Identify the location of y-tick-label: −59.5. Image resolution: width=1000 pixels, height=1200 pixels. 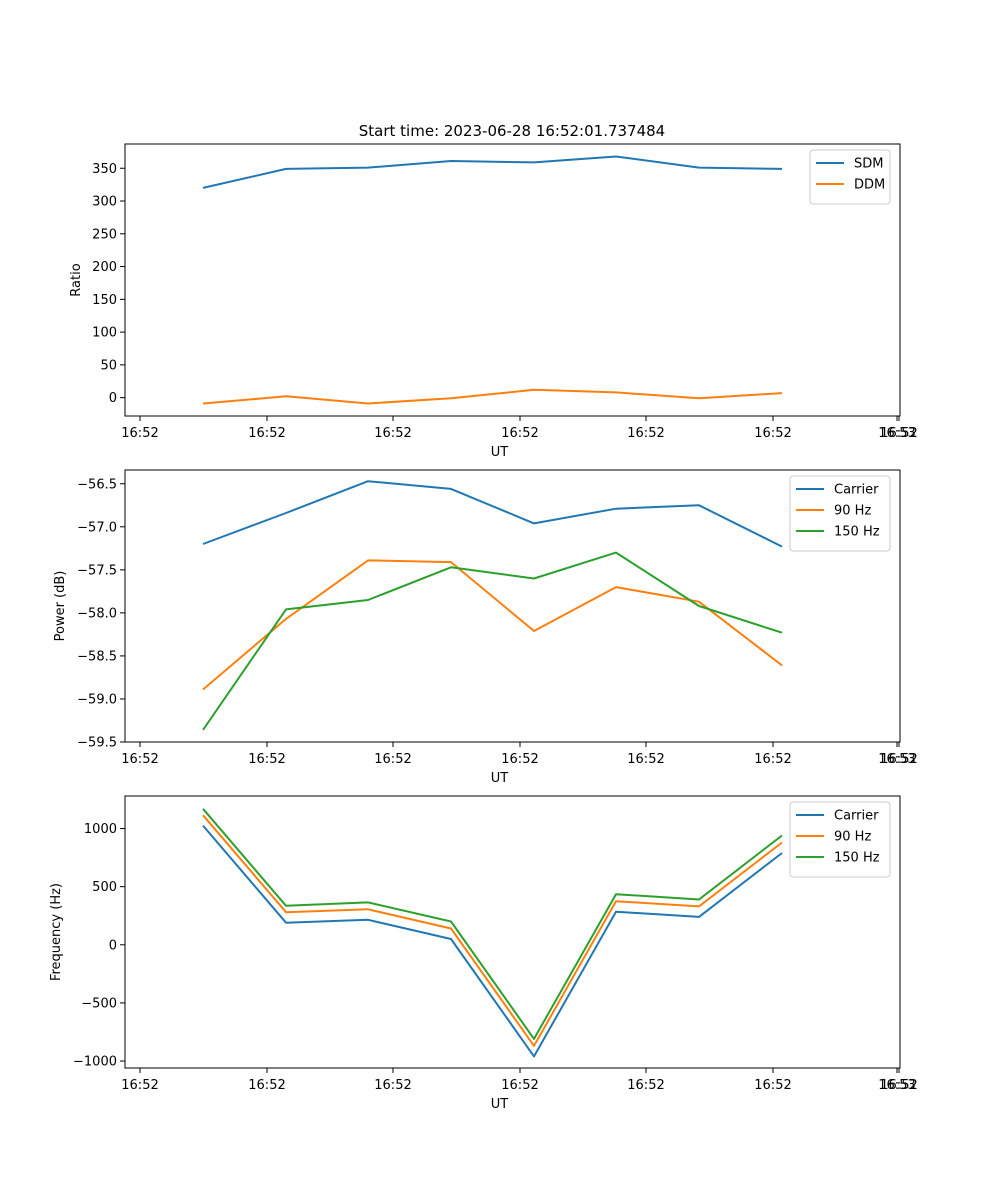
(97, 743).